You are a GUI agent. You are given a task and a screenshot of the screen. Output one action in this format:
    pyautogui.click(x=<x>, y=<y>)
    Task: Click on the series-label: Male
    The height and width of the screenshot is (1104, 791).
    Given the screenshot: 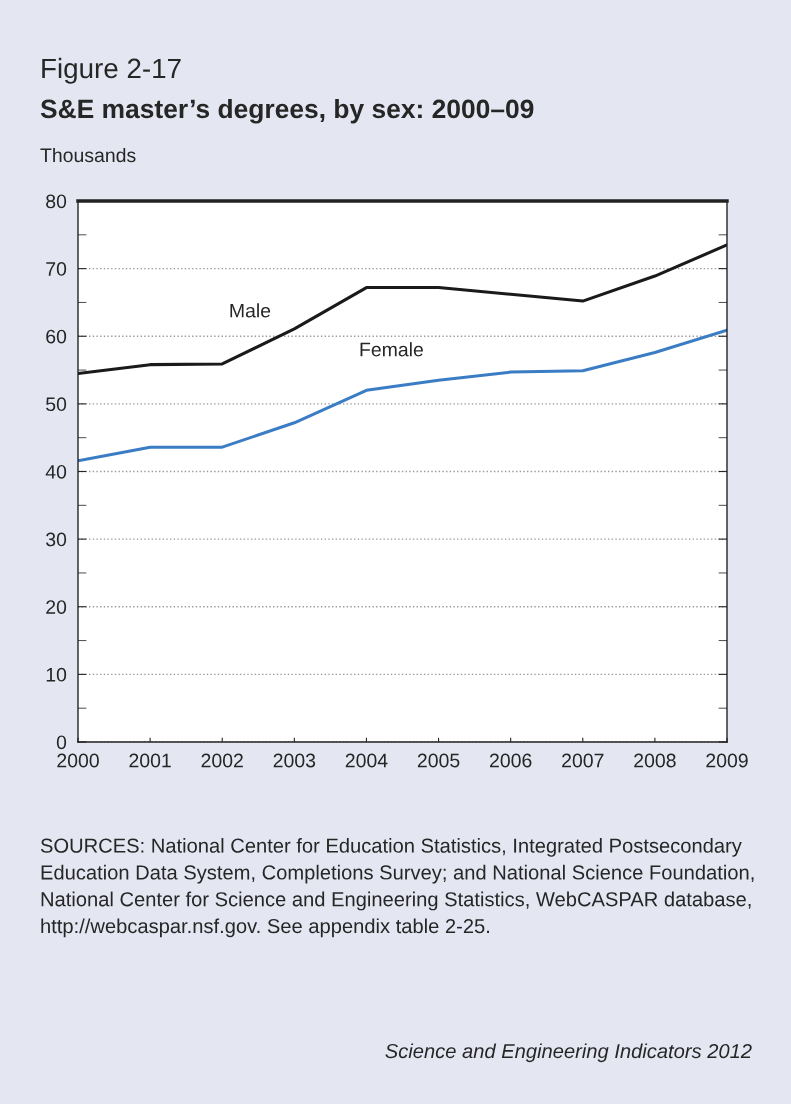 What is the action you would take?
    pyautogui.click(x=250, y=310)
    